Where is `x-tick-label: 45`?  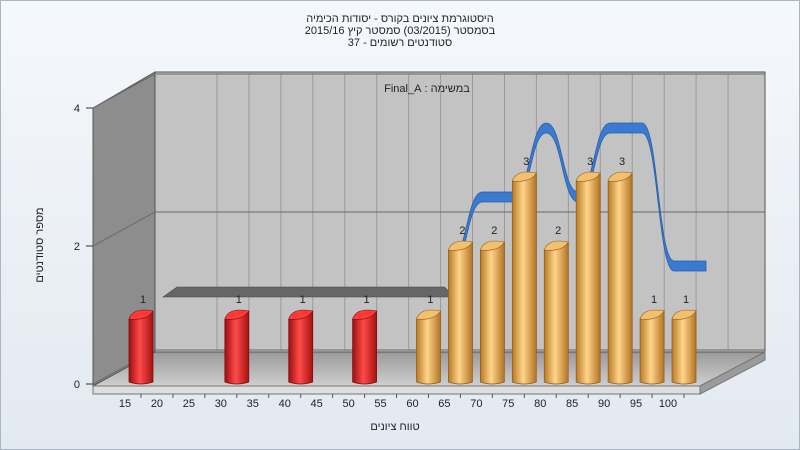 x-tick-label: 45 is located at coordinates (317, 404).